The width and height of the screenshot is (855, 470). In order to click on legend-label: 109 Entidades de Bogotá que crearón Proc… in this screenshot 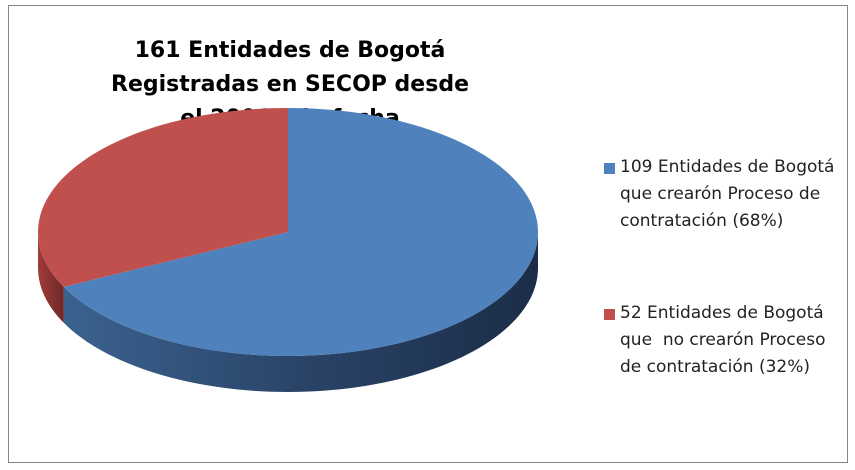, I will do `click(730, 194)`.